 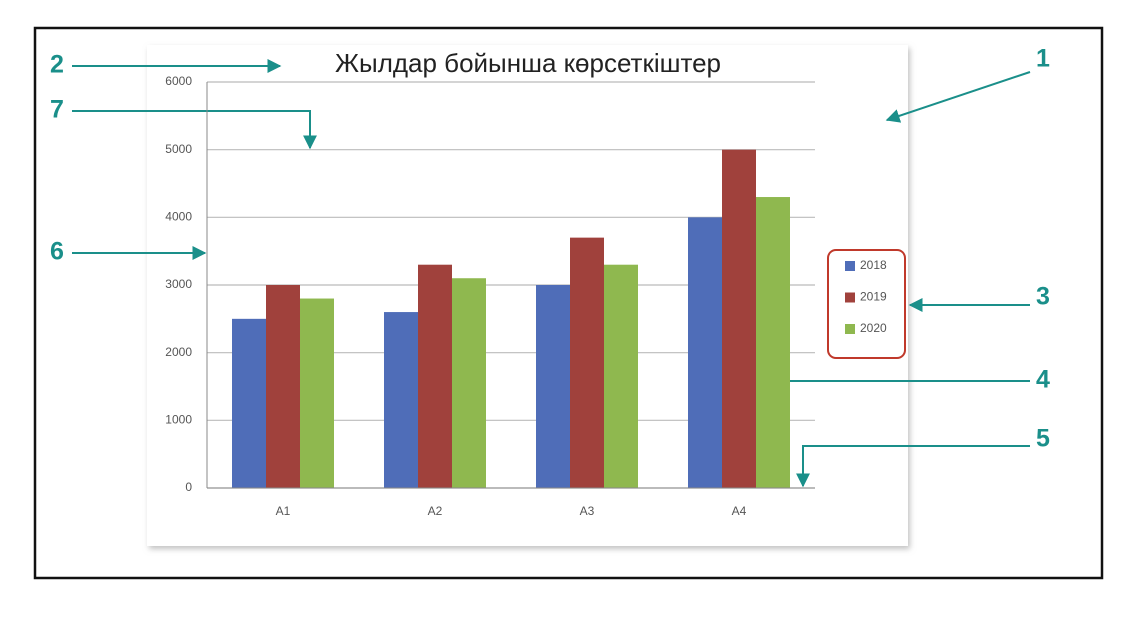 I want to click on callout-number: 7, so click(x=57, y=110).